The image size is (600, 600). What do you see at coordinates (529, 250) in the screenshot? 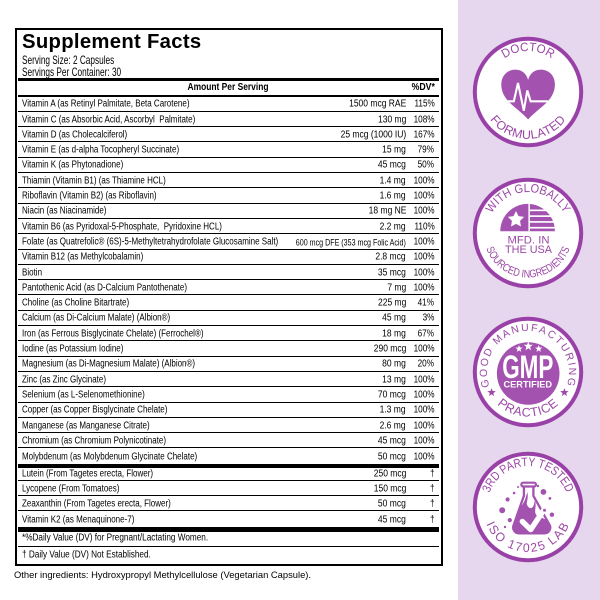
I see `svg-text: THE USA` at bounding box center [529, 250].